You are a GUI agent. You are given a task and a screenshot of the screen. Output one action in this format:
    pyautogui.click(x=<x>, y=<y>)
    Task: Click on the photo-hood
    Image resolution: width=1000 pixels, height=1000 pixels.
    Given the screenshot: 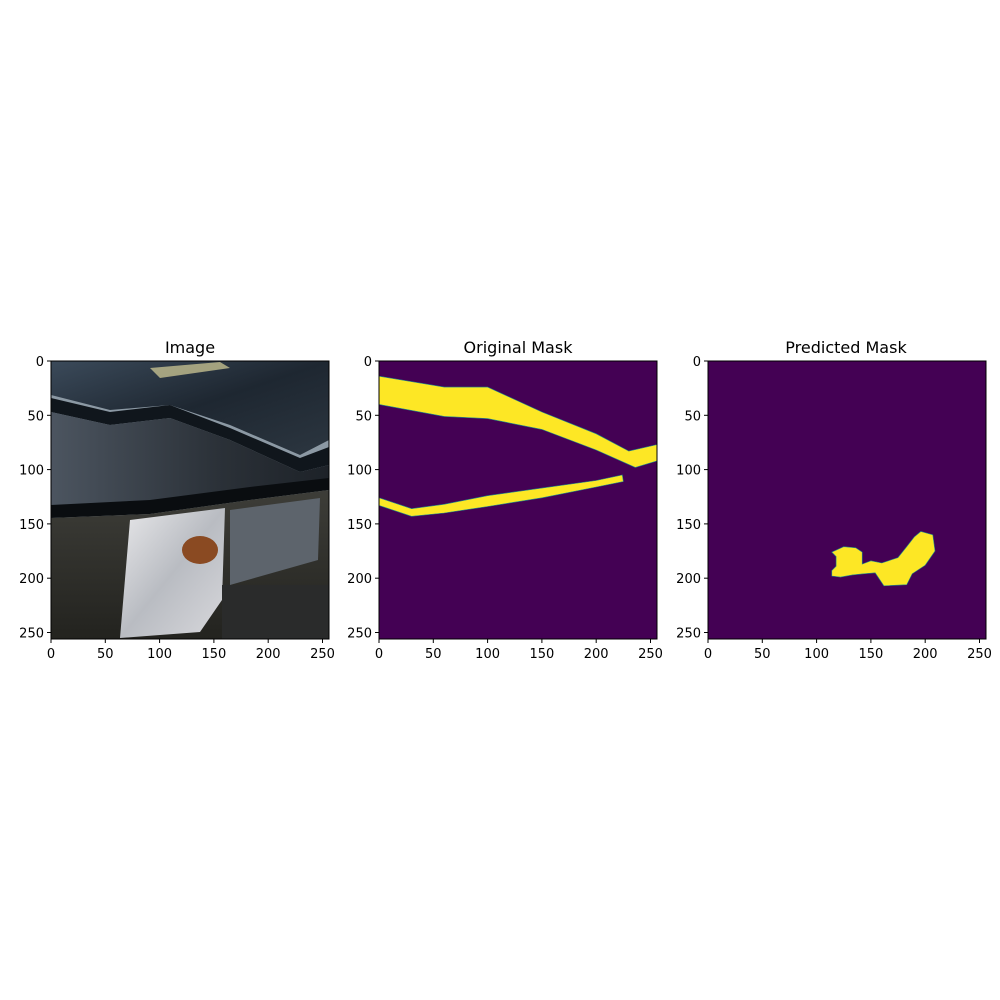 What is the action you would take?
    pyautogui.click(x=190, y=408)
    